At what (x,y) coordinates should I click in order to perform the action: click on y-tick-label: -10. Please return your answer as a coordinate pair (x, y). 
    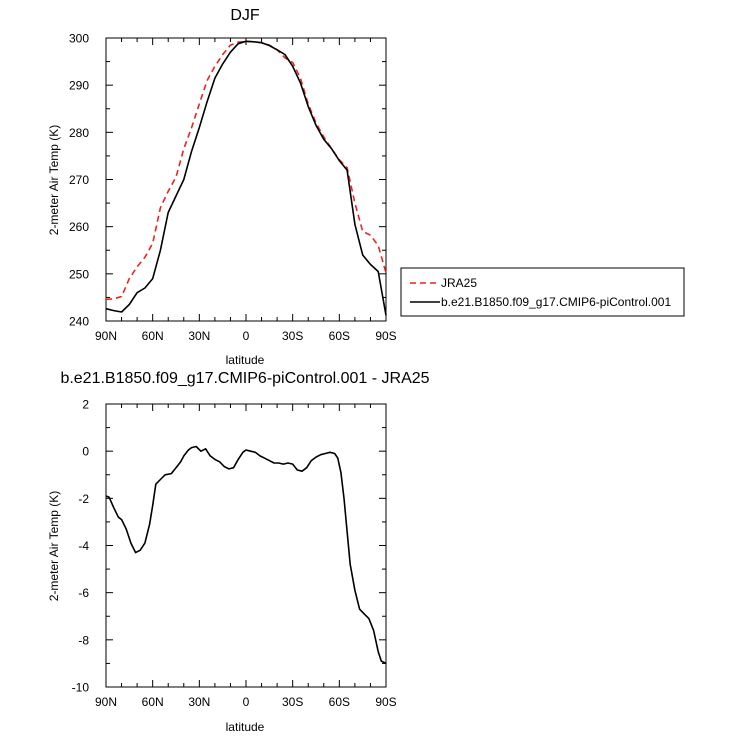
    Looking at the image, I should click on (81, 688).